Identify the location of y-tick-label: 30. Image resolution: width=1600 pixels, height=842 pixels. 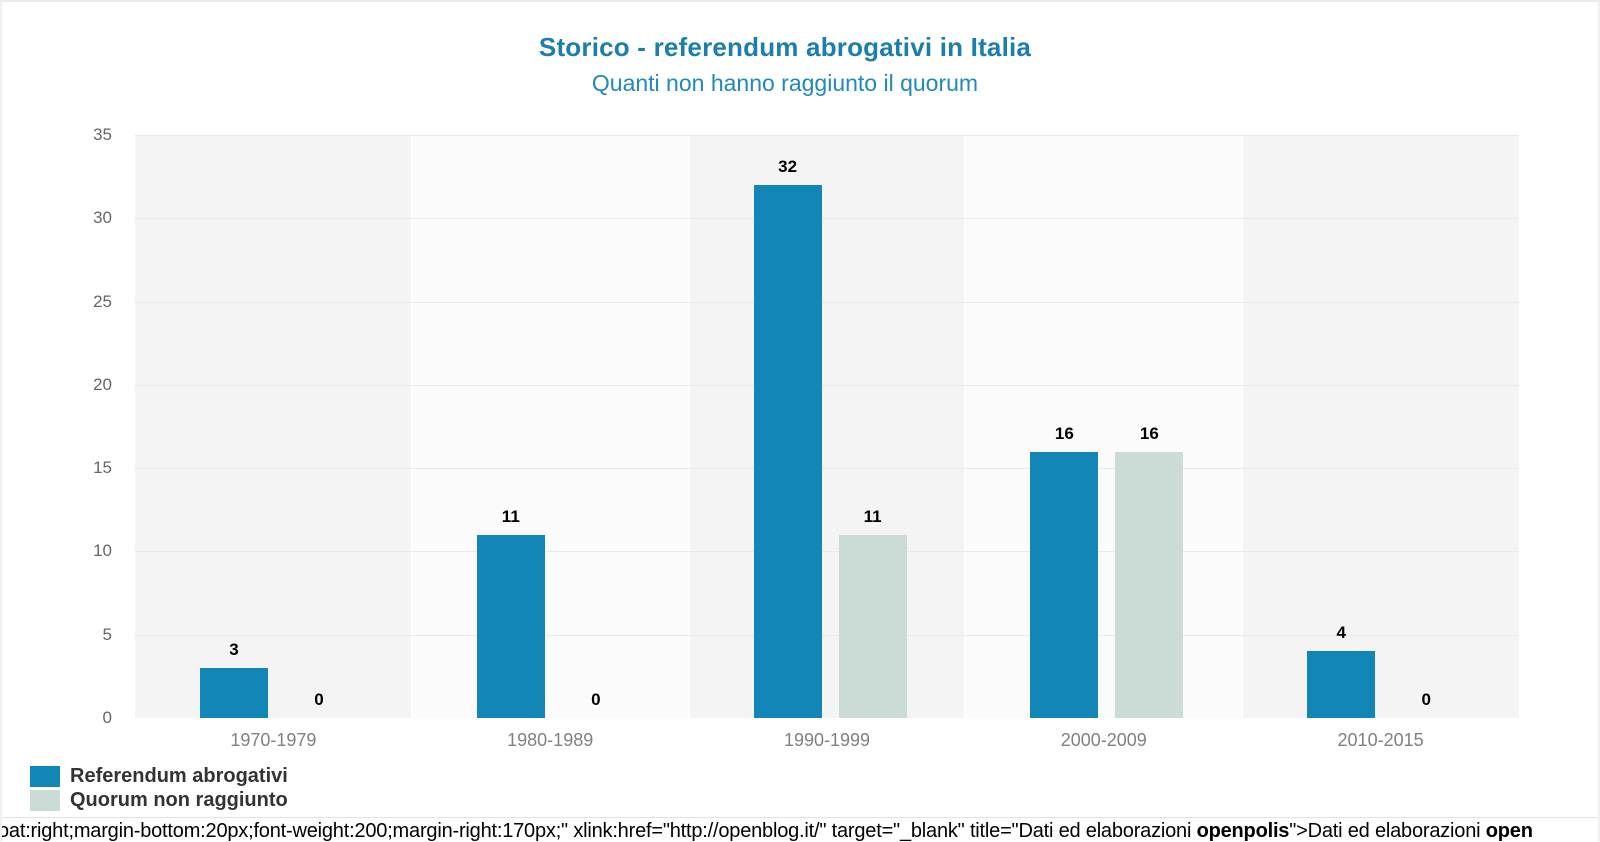
(102, 218).